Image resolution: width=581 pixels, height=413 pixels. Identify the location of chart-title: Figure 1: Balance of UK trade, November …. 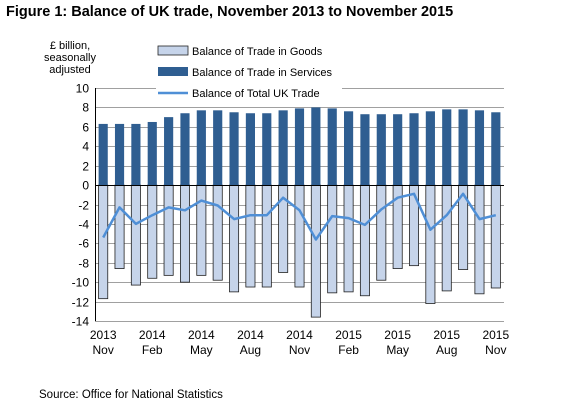
(230, 12).